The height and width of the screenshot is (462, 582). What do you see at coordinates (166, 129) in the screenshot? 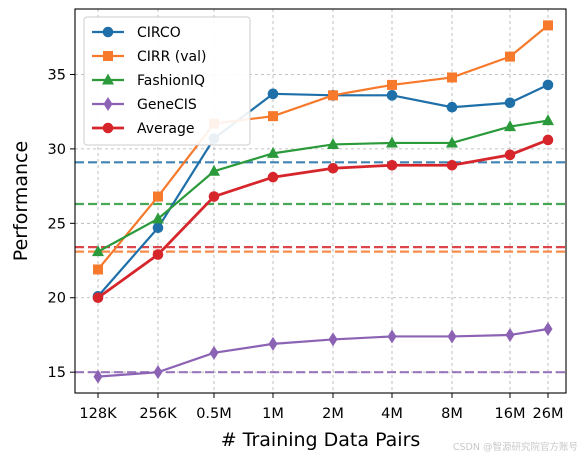
I see `legend-label: Average` at bounding box center [166, 129].